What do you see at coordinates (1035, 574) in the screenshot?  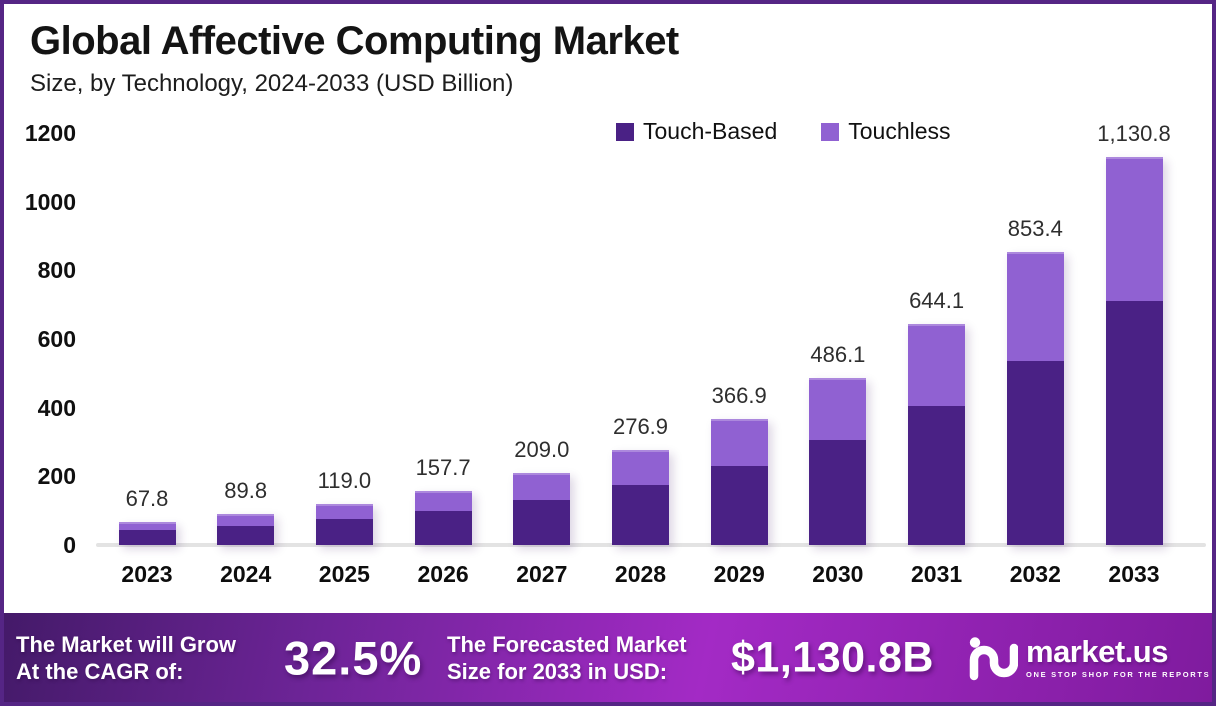 I see `x-axis-tick-label: 2032` at bounding box center [1035, 574].